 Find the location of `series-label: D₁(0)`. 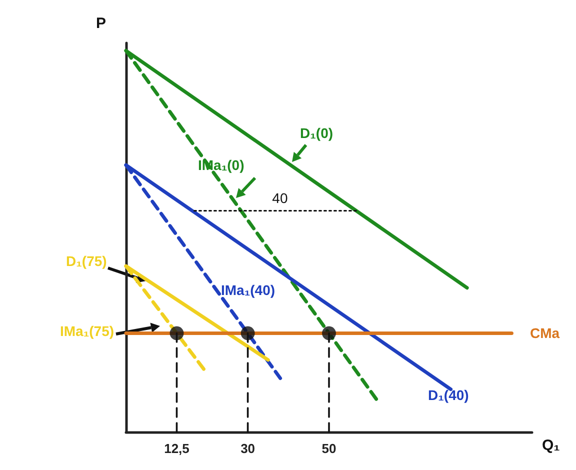

series-label: D₁(0) is located at coordinates (317, 133).